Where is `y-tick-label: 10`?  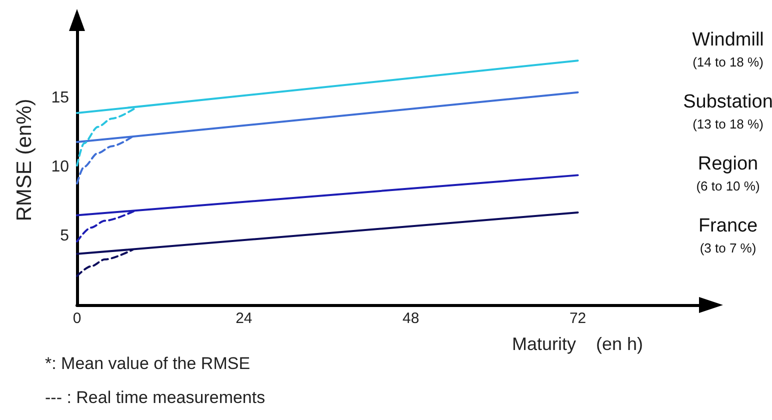
y-tick-label: 10 is located at coordinates (60, 167).